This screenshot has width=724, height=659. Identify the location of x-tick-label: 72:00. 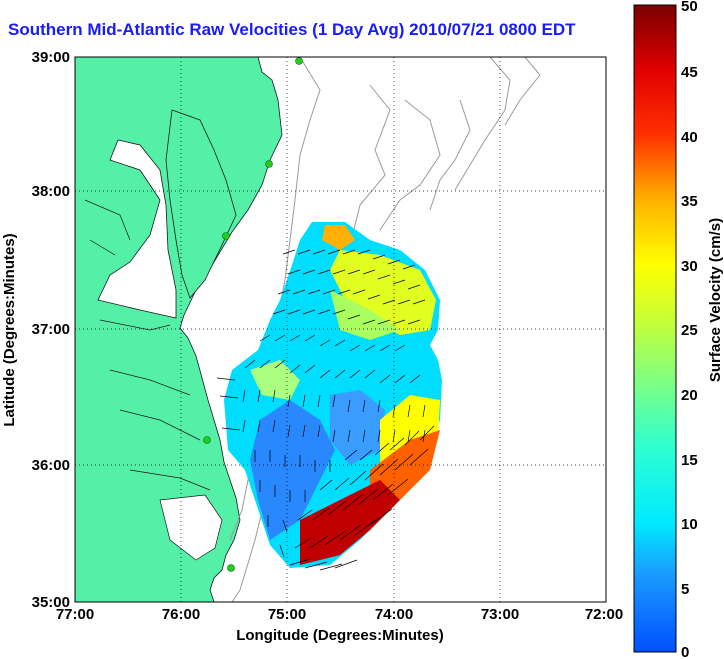
(604, 614).